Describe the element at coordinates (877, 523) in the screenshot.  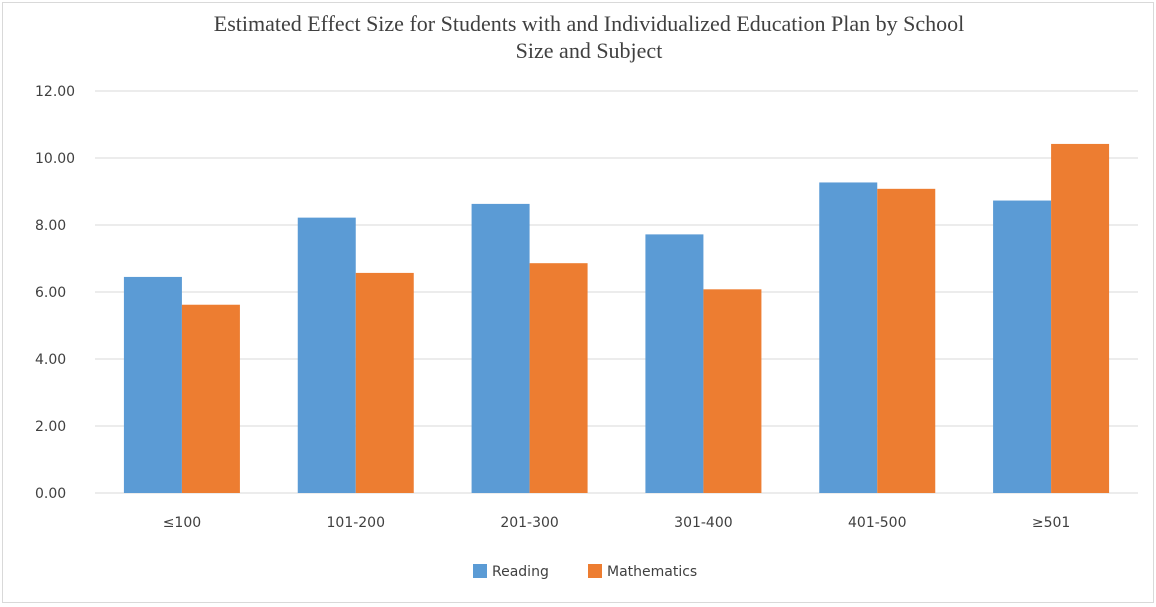
I see `x-tick-label: 401-500` at that location.